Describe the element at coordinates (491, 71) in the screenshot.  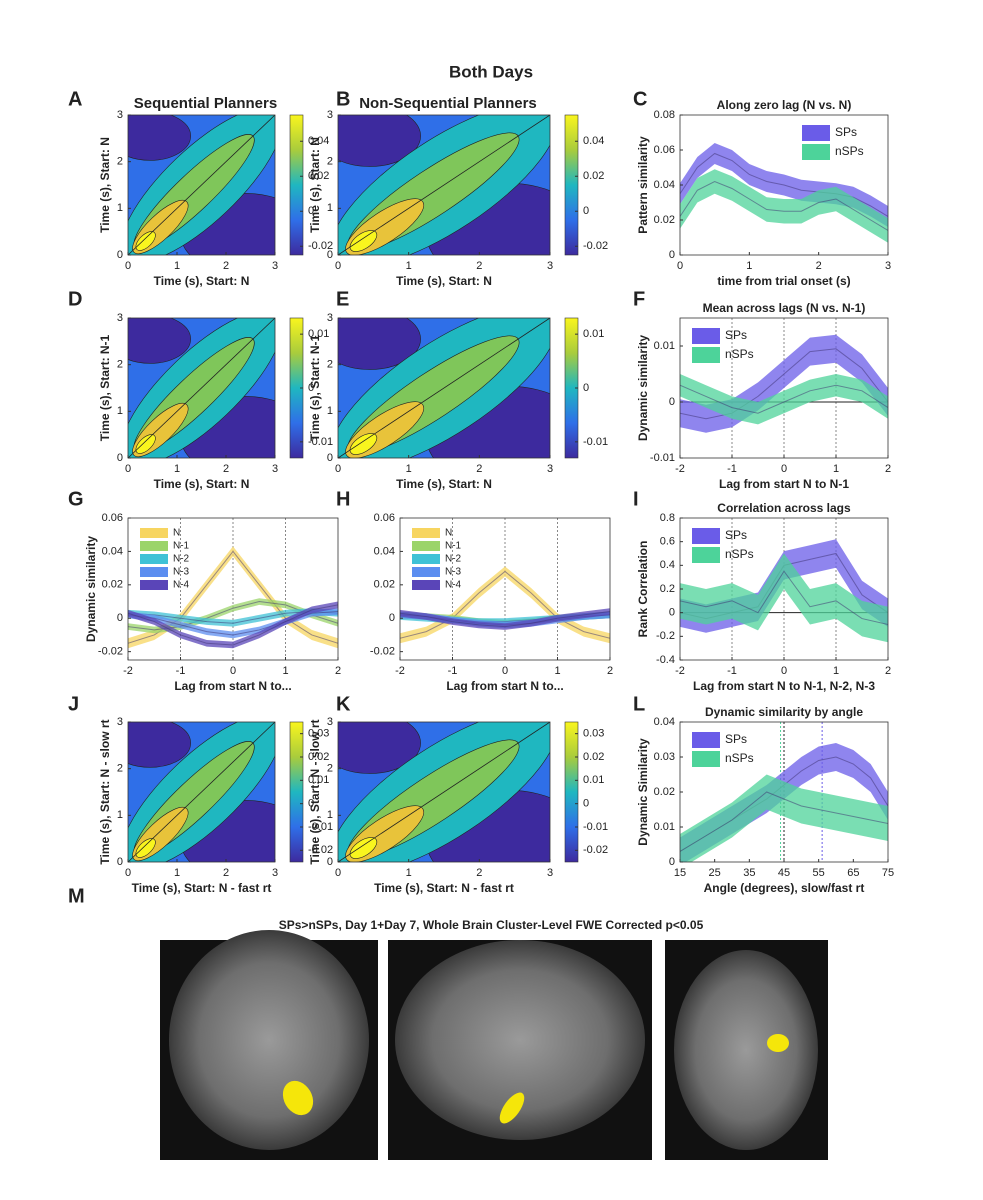
I see `figure-title: Both Days` at that location.